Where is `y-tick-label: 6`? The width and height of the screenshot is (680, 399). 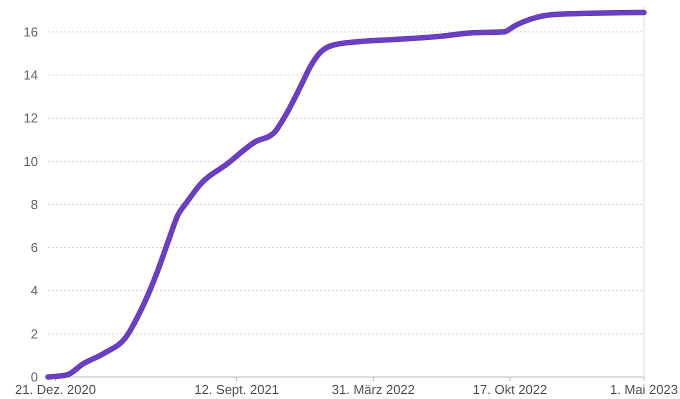 y-tick-label: 6 is located at coordinates (34, 248).